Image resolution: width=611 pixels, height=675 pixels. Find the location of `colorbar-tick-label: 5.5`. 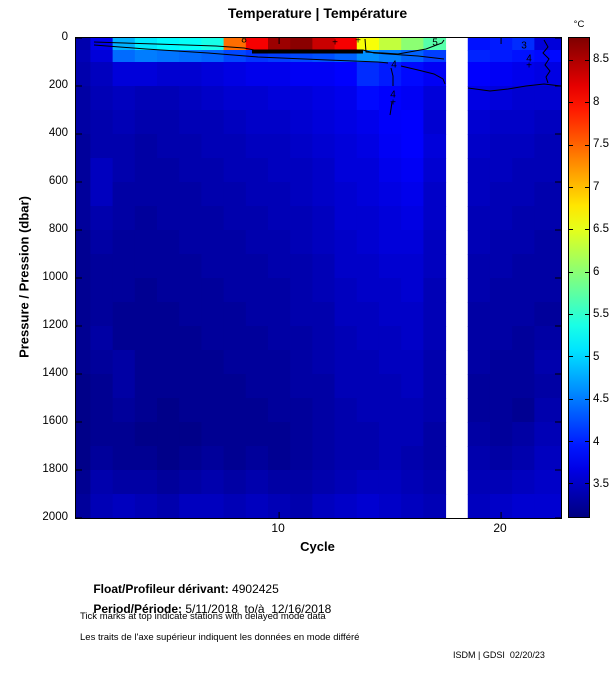

colorbar-tick-label: 5.5 is located at coordinates (601, 314).